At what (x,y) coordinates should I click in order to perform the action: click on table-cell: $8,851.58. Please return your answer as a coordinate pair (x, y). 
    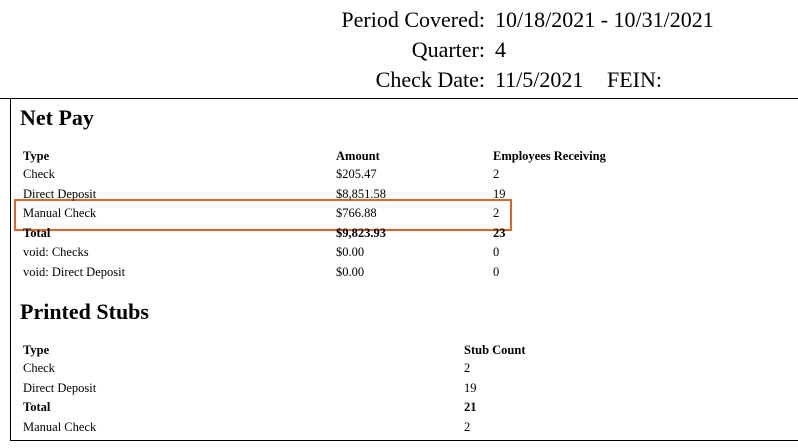
    Looking at the image, I should click on (361, 193).